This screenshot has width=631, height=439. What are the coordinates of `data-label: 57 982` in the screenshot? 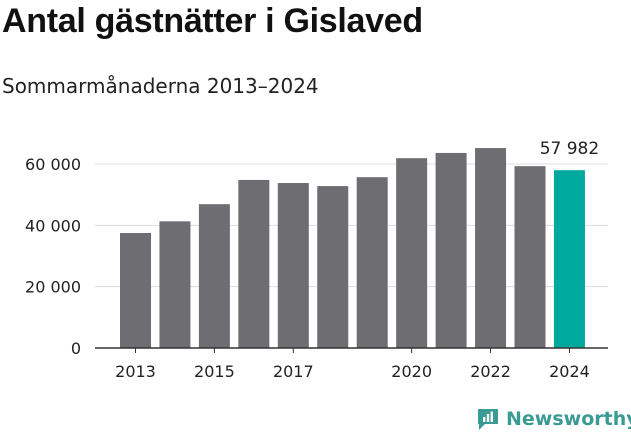 It's located at (569, 149).